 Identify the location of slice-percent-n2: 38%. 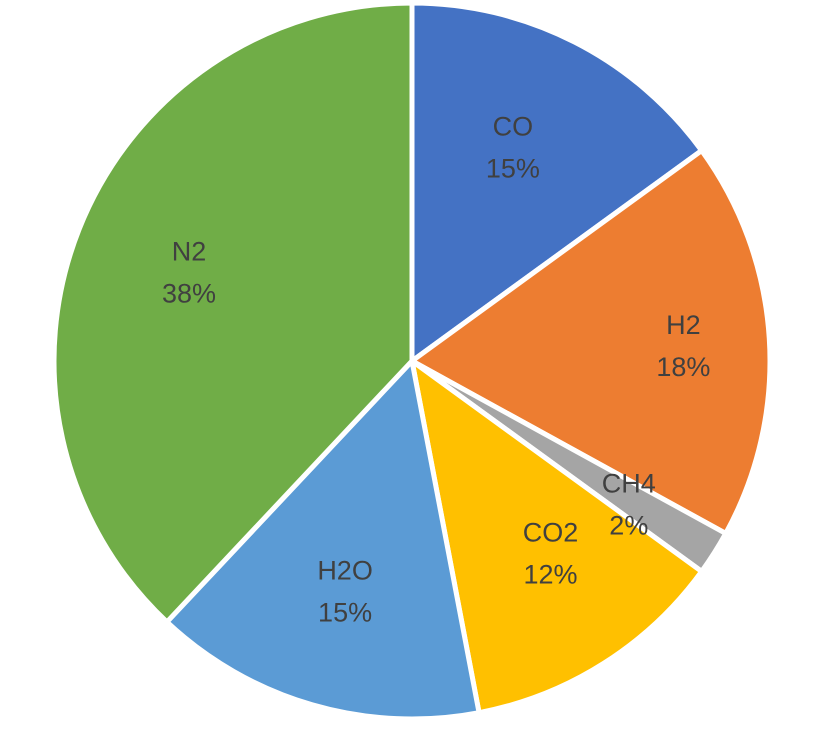
(189, 294).